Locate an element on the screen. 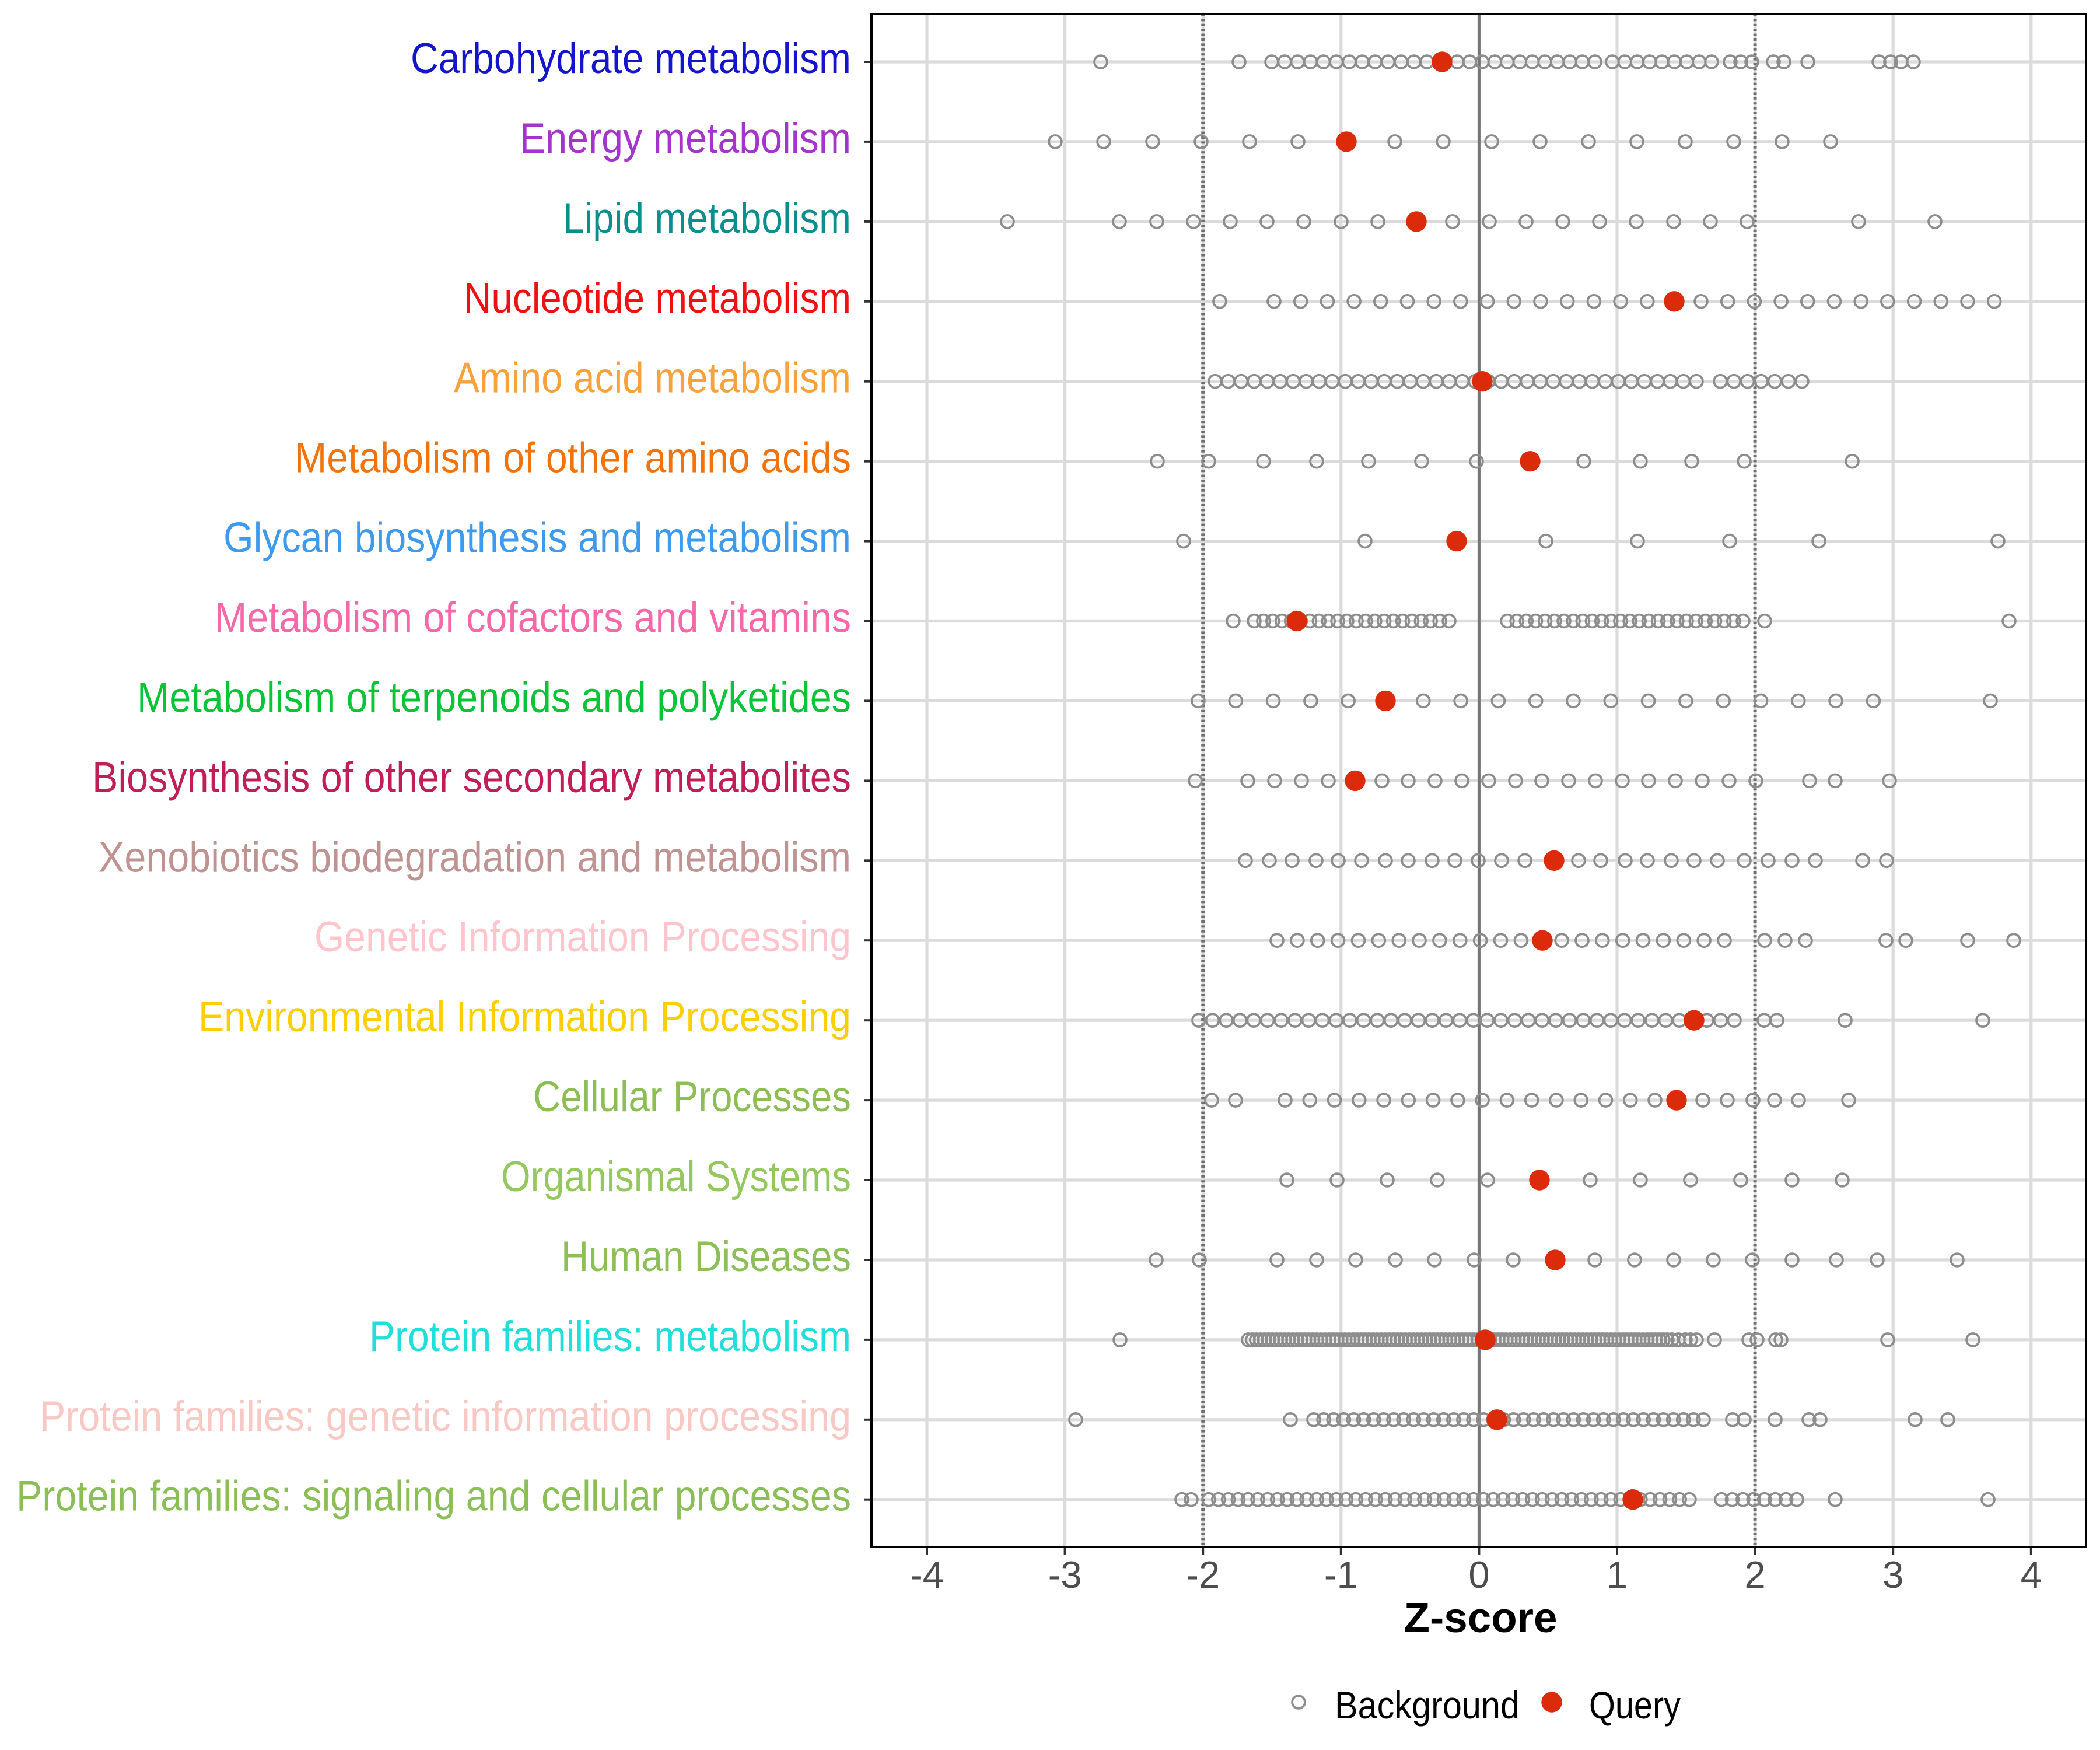 The image size is (2100, 1750). svg-text: Background is located at coordinates (1427, 1706).